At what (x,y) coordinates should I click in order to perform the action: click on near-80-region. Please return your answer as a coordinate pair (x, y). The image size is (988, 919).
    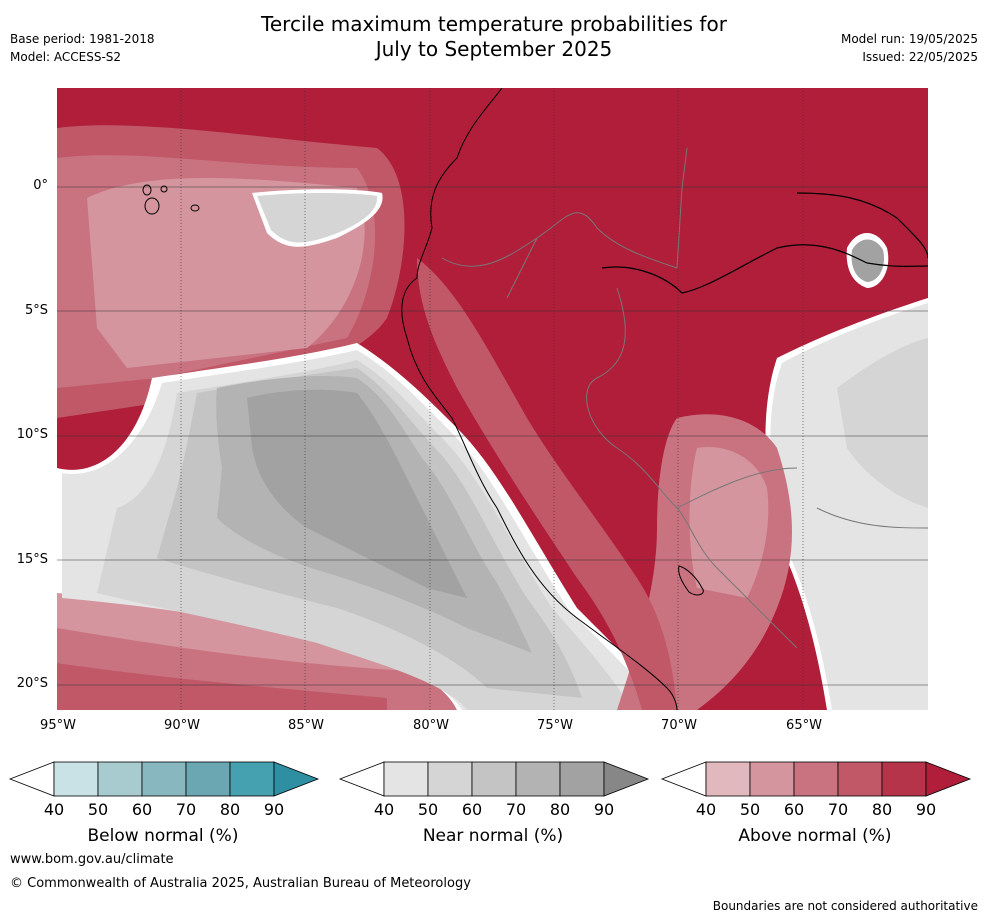
    Looking at the image, I should click on (357, 493).